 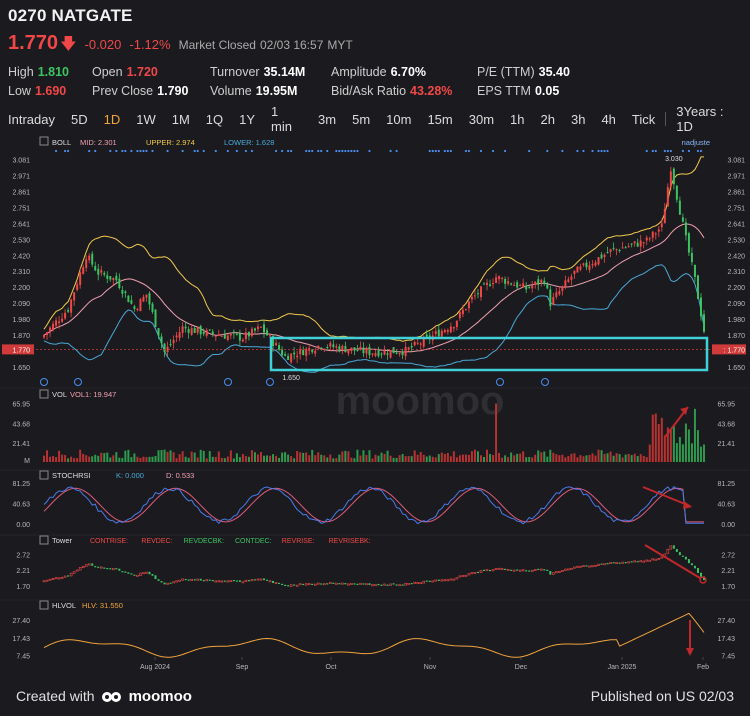 What do you see at coordinates (21, 256) in the screenshot?
I see `y-tick-left: 2.420` at bounding box center [21, 256].